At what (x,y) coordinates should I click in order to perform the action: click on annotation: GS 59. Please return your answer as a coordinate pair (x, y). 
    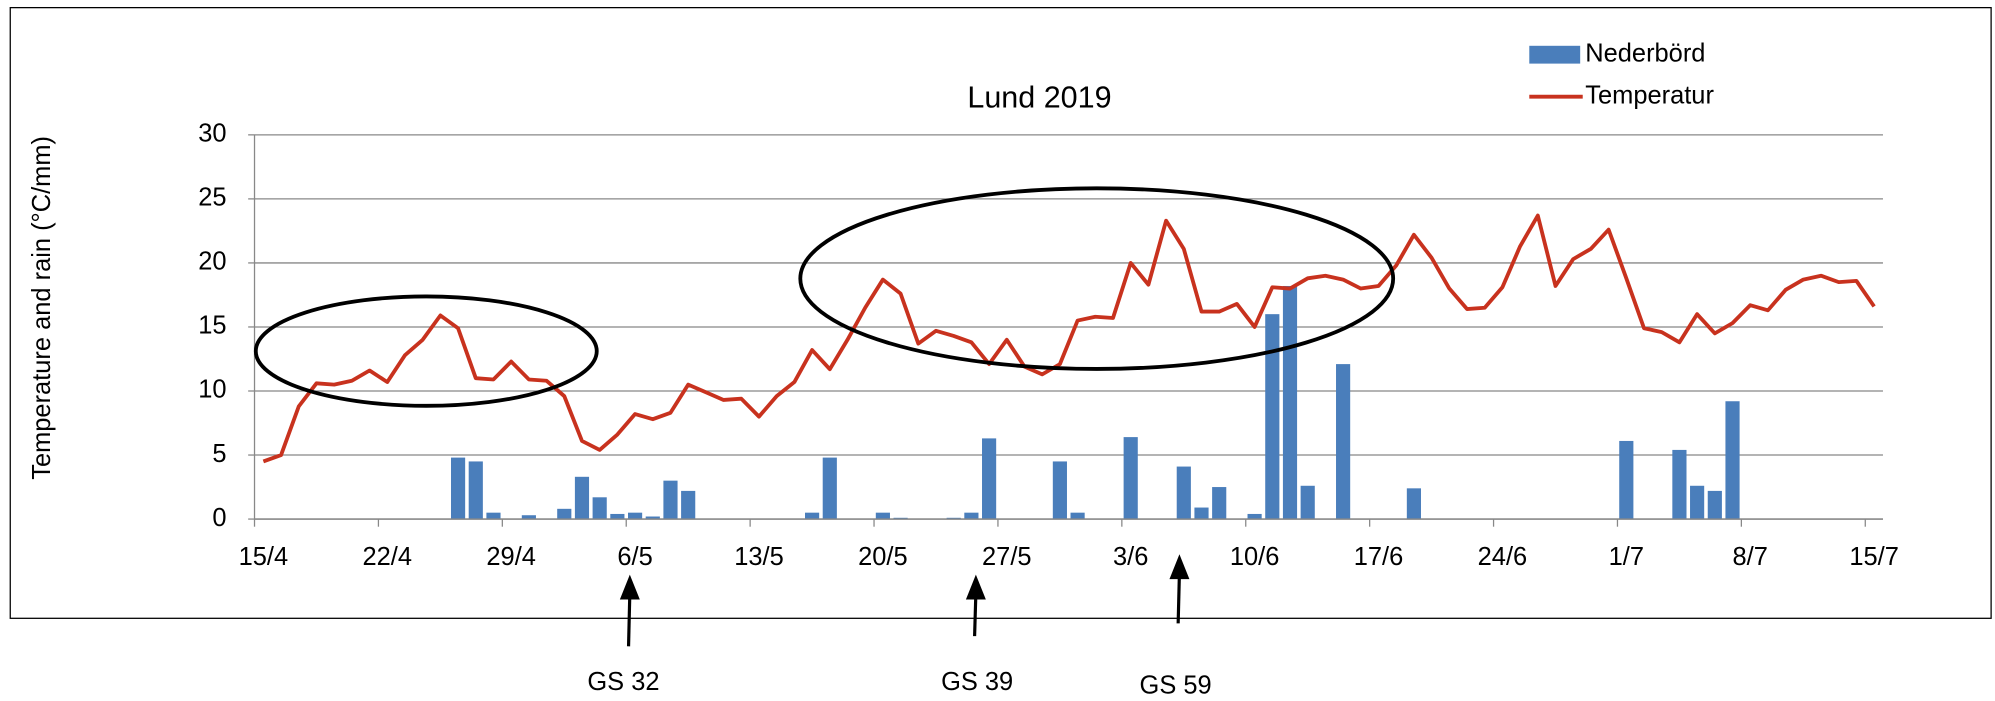
    Looking at the image, I should click on (1176, 686).